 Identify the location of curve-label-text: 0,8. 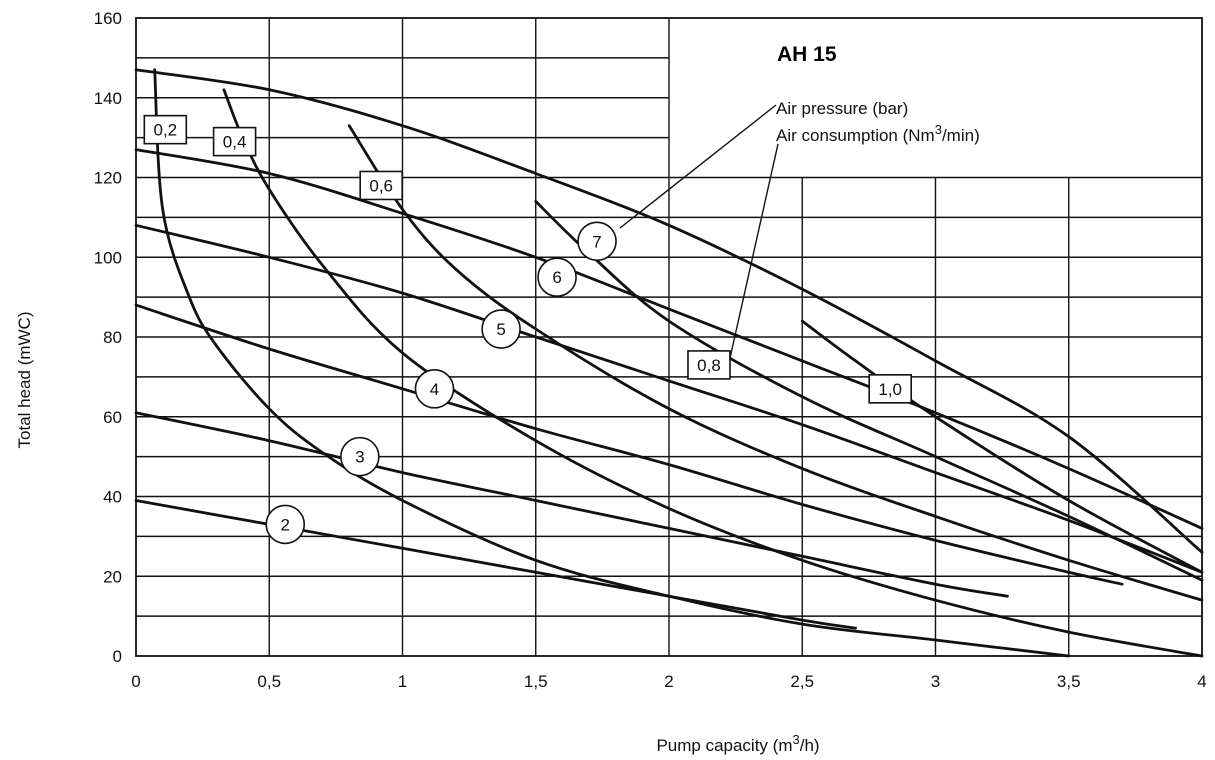
(709, 365).